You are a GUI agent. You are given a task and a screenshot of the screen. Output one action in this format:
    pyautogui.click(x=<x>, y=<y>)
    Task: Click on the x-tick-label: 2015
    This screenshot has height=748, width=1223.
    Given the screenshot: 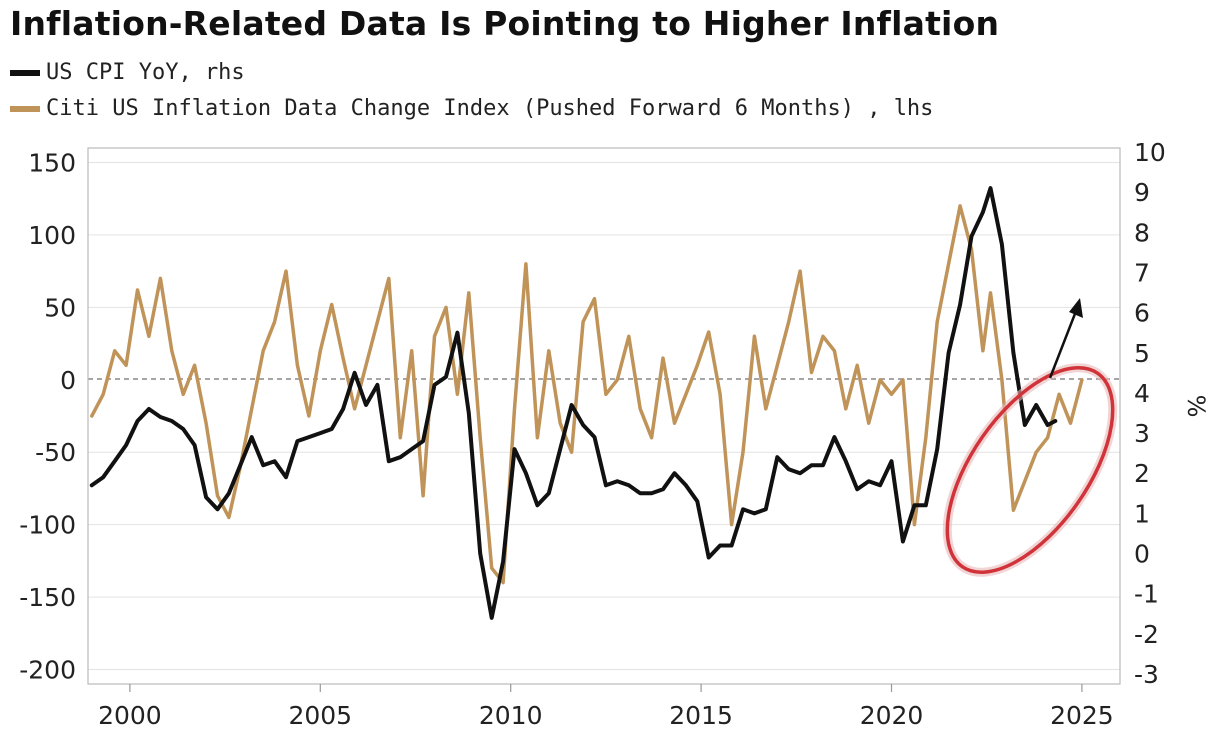 What is the action you would take?
    pyautogui.click(x=701, y=715)
    